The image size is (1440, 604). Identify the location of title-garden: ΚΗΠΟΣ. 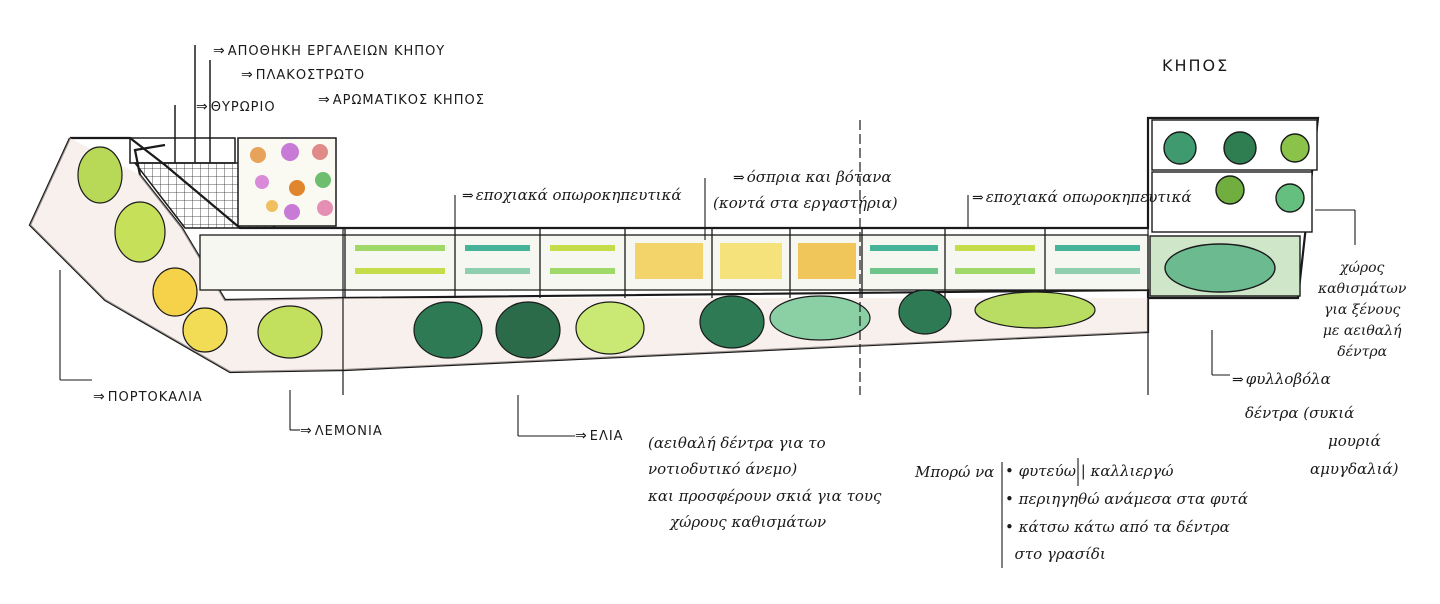
(1196, 65).